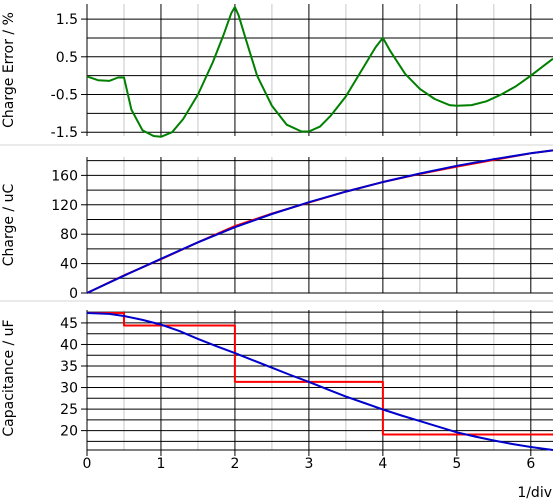 This screenshot has height=501, width=553. What do you see at coordinates (87, 464) in the screenshot?
I see `x-tick-label: 0` at bounding box center [87, 464].